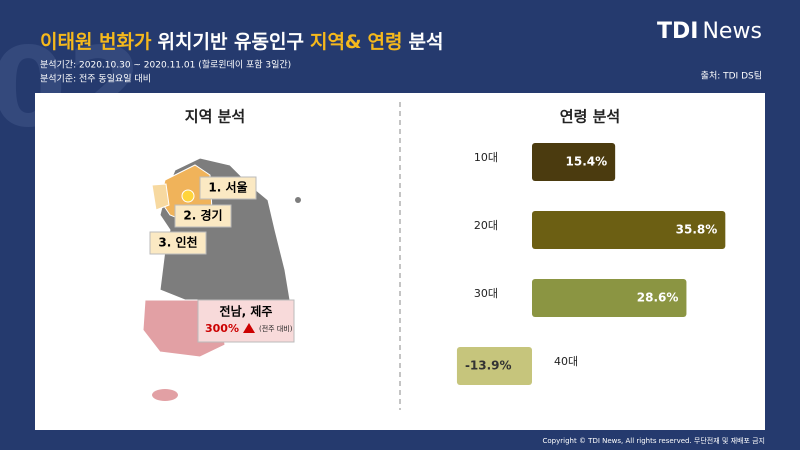  Describe the element at coordinates (677, 31) in the screenshot. I see `brand-bold: TDI` at that location.